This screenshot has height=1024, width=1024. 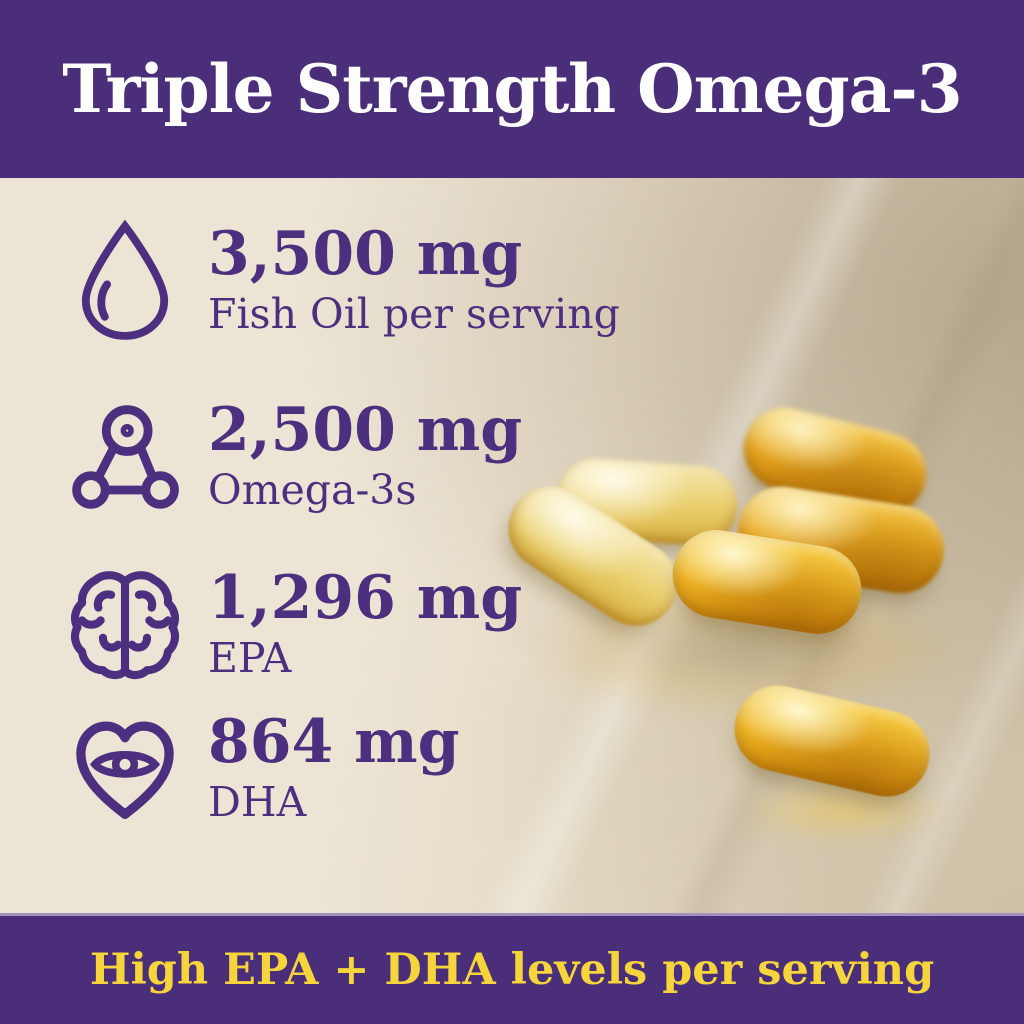 What do you see at coordinates (125, 281) in the screenshot?
I see `water-drop-icon` at bounding box center [125, 281].